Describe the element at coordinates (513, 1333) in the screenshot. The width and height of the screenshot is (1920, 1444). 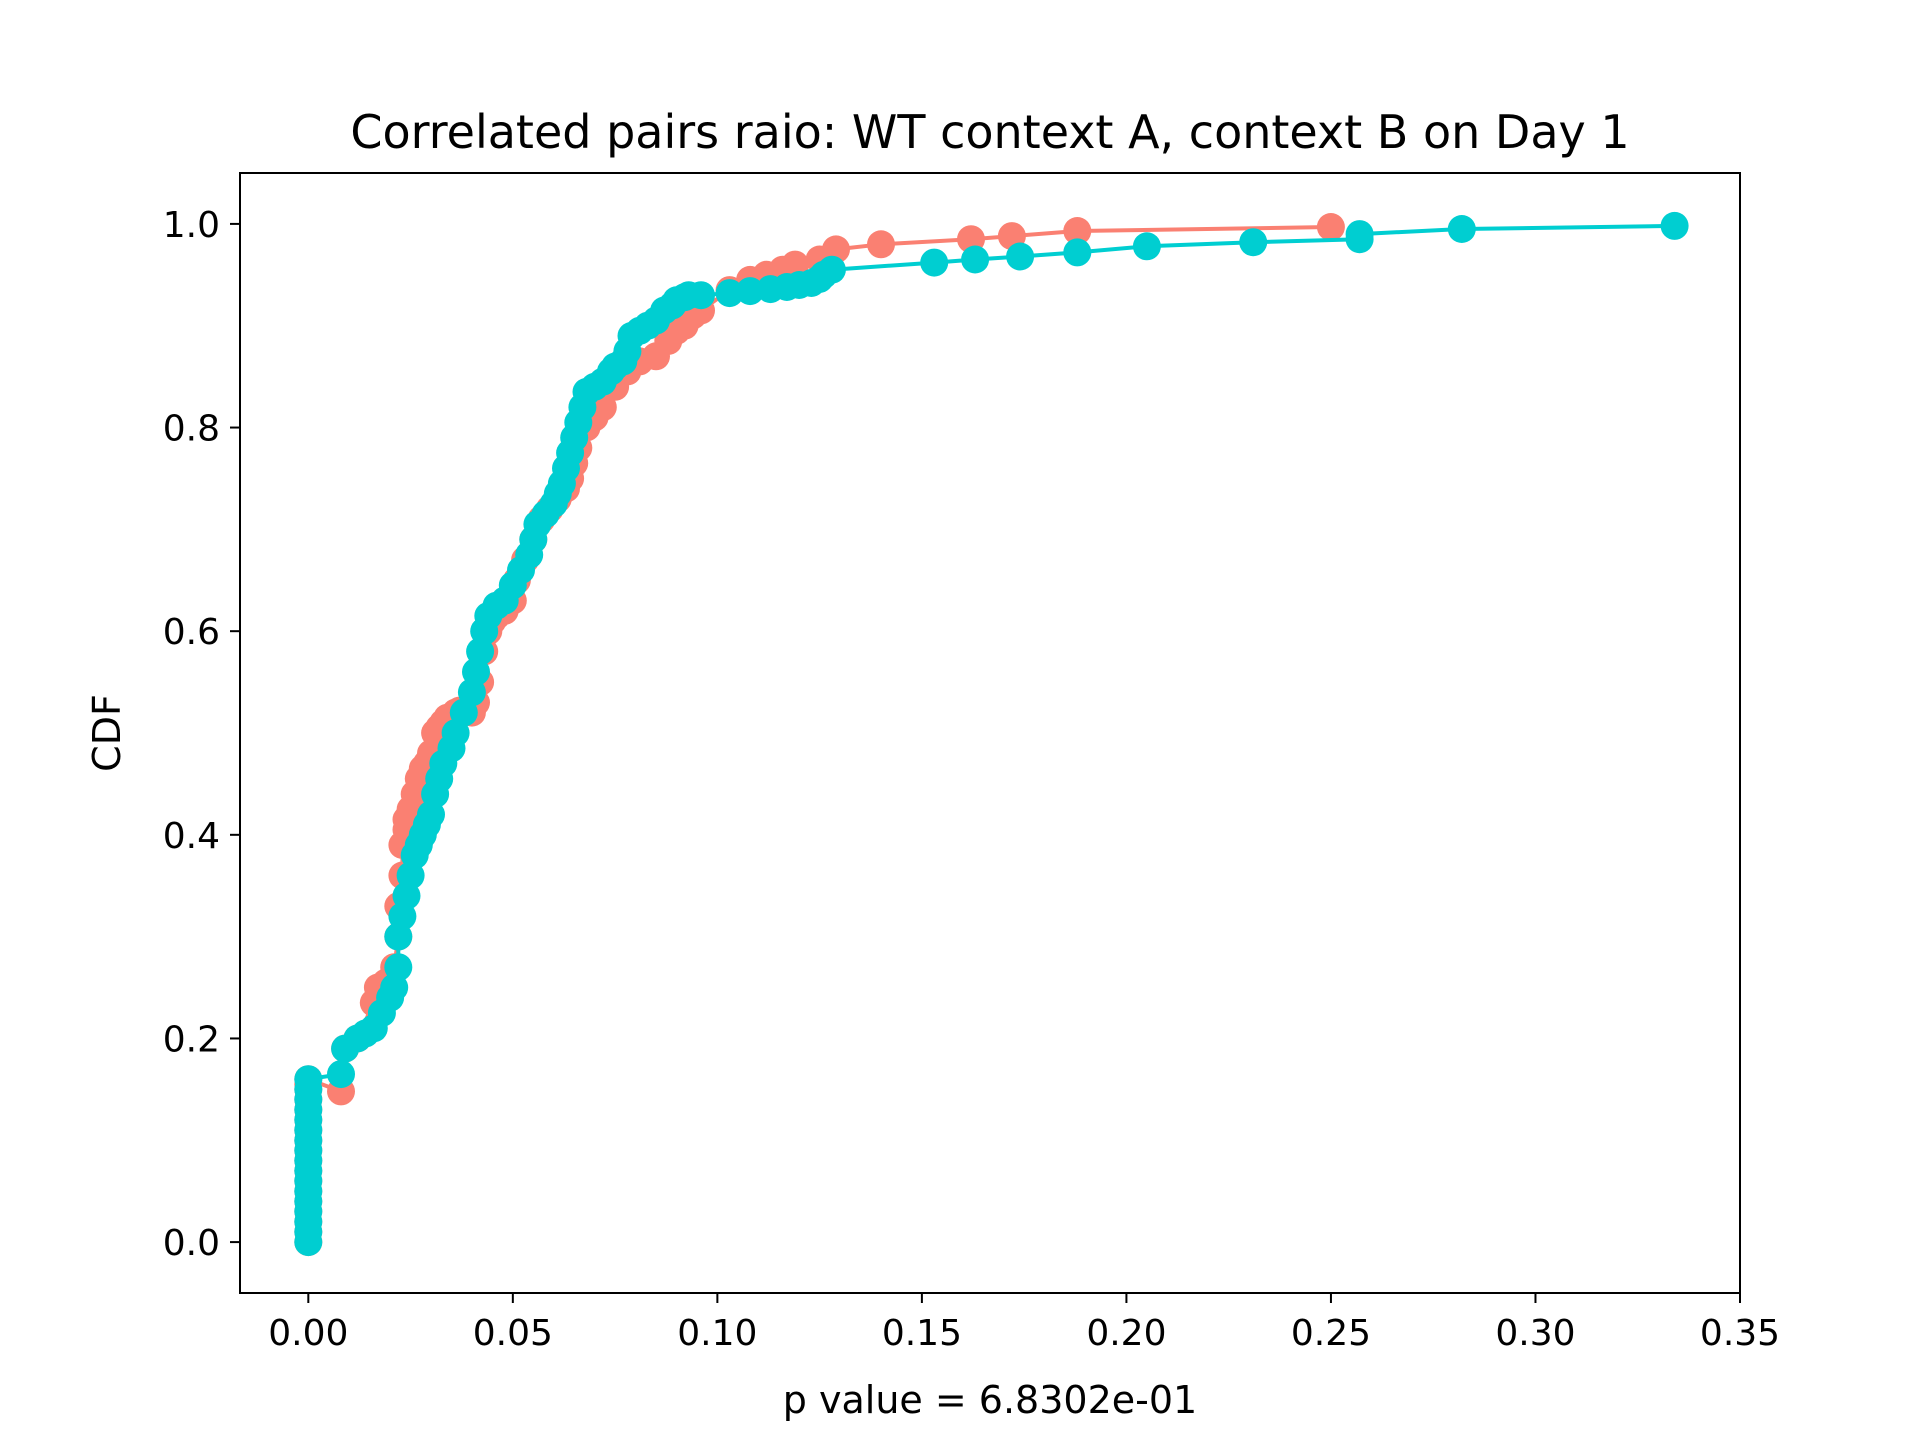
I see `x-tick-label: 0.05` at that location.